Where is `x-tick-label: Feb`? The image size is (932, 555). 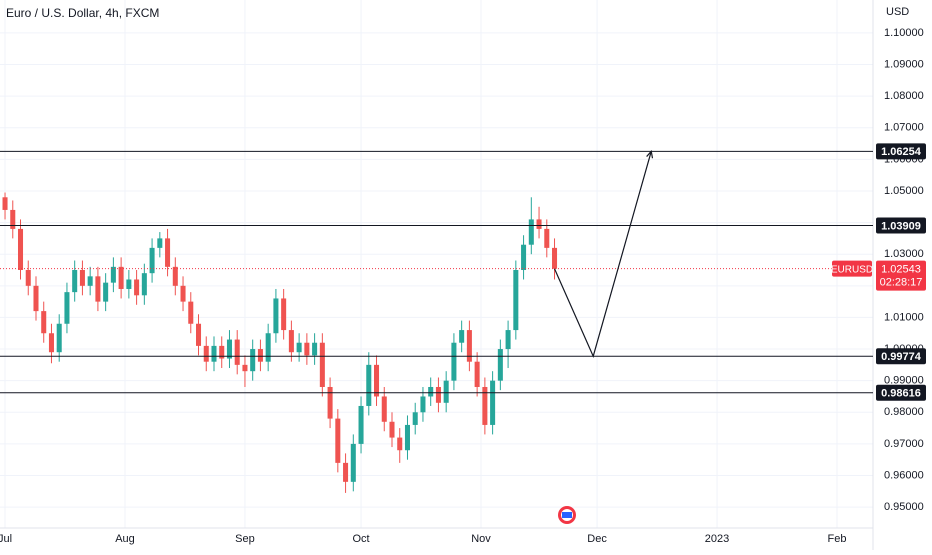
x-tick-label: Feb is located at coordinates (837, 539).